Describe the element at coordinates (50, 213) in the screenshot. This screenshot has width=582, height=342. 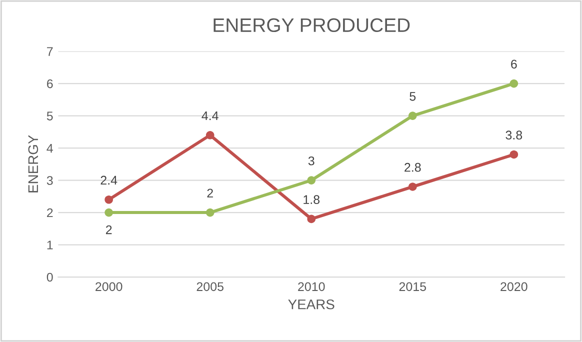
I see `y-tick-label: 2` at that location.